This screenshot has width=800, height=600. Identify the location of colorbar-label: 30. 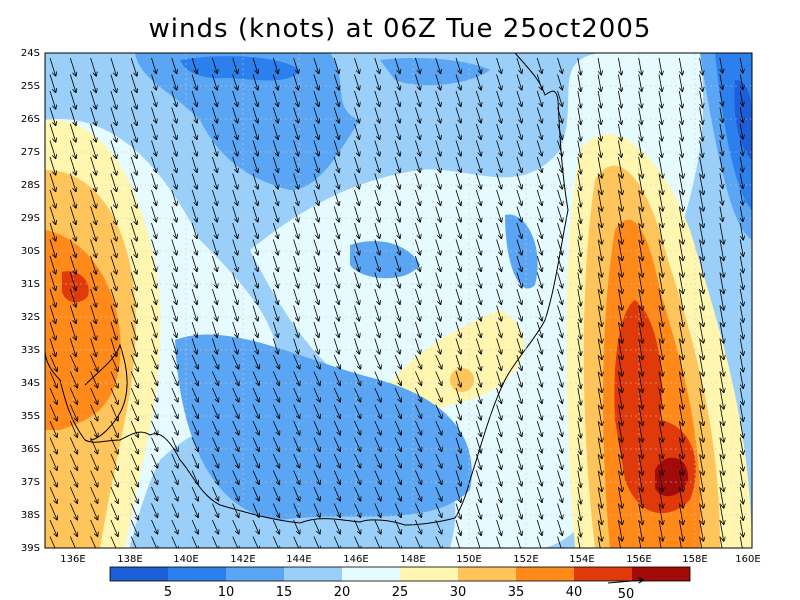
(458, 592).